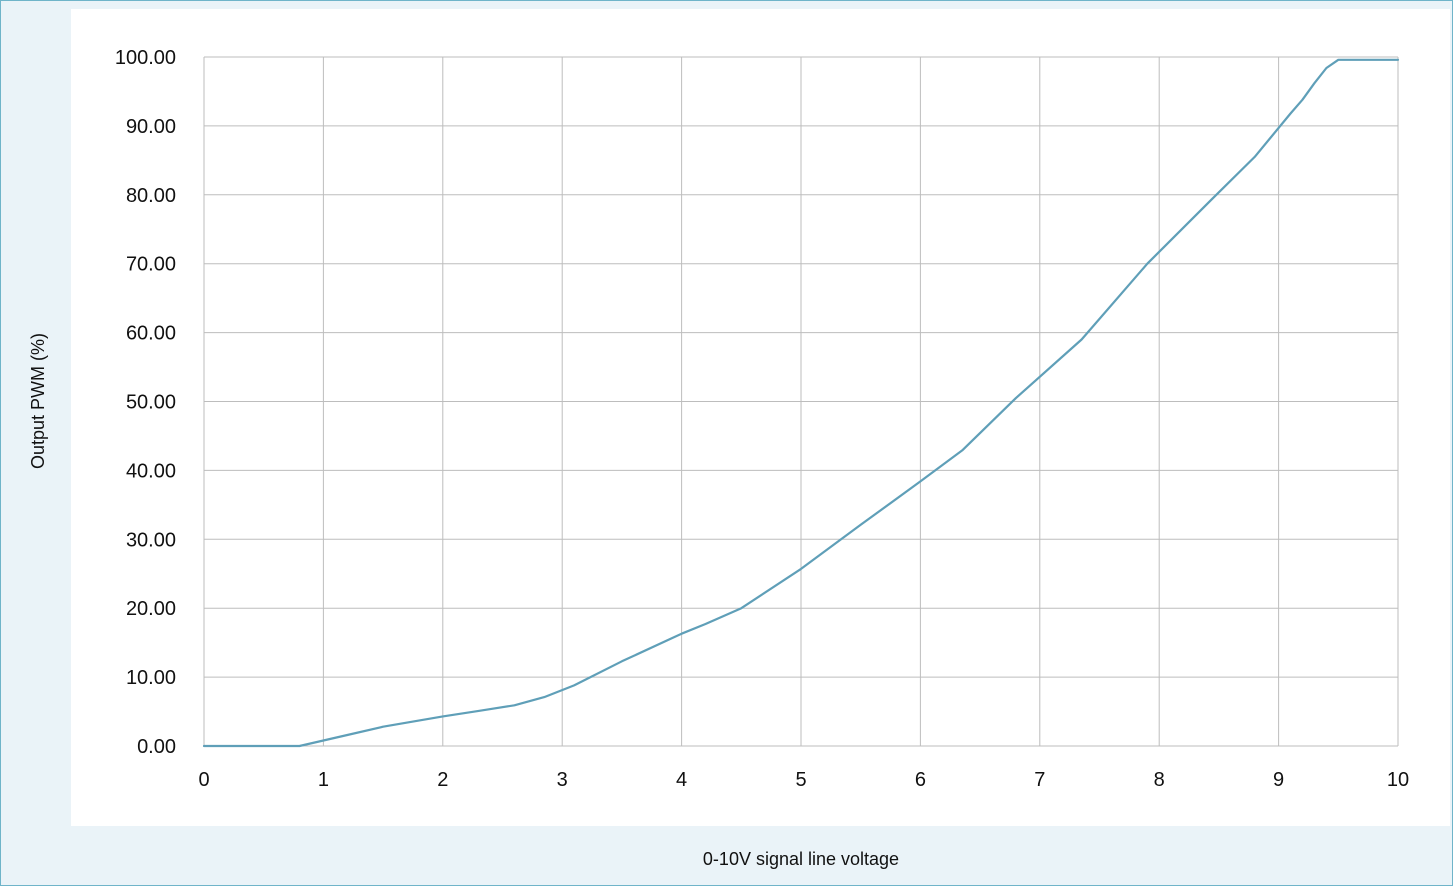 The width and height of the screenshot is (1453, 886). Describe the element at coordinates (151, 334) in the screenshot. I see `y-tick-label: 60.00` at that location.